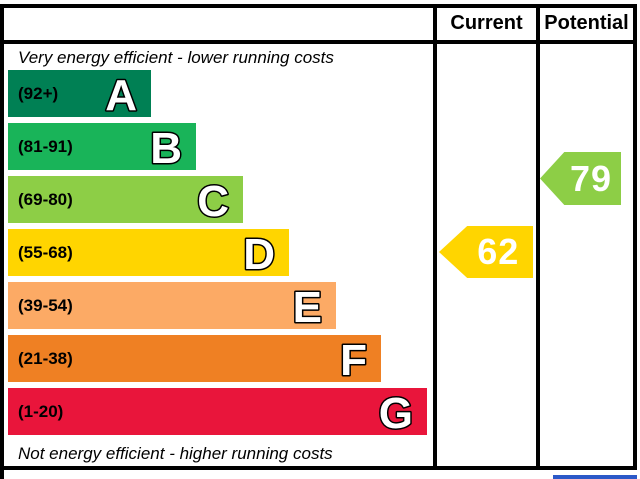 This screenshot has height=479, width=640. What do you see at coordinates (194, 358) in the screenshot?
I see `band-bar-f: (21-38) F` at bounding box center [194, 358].